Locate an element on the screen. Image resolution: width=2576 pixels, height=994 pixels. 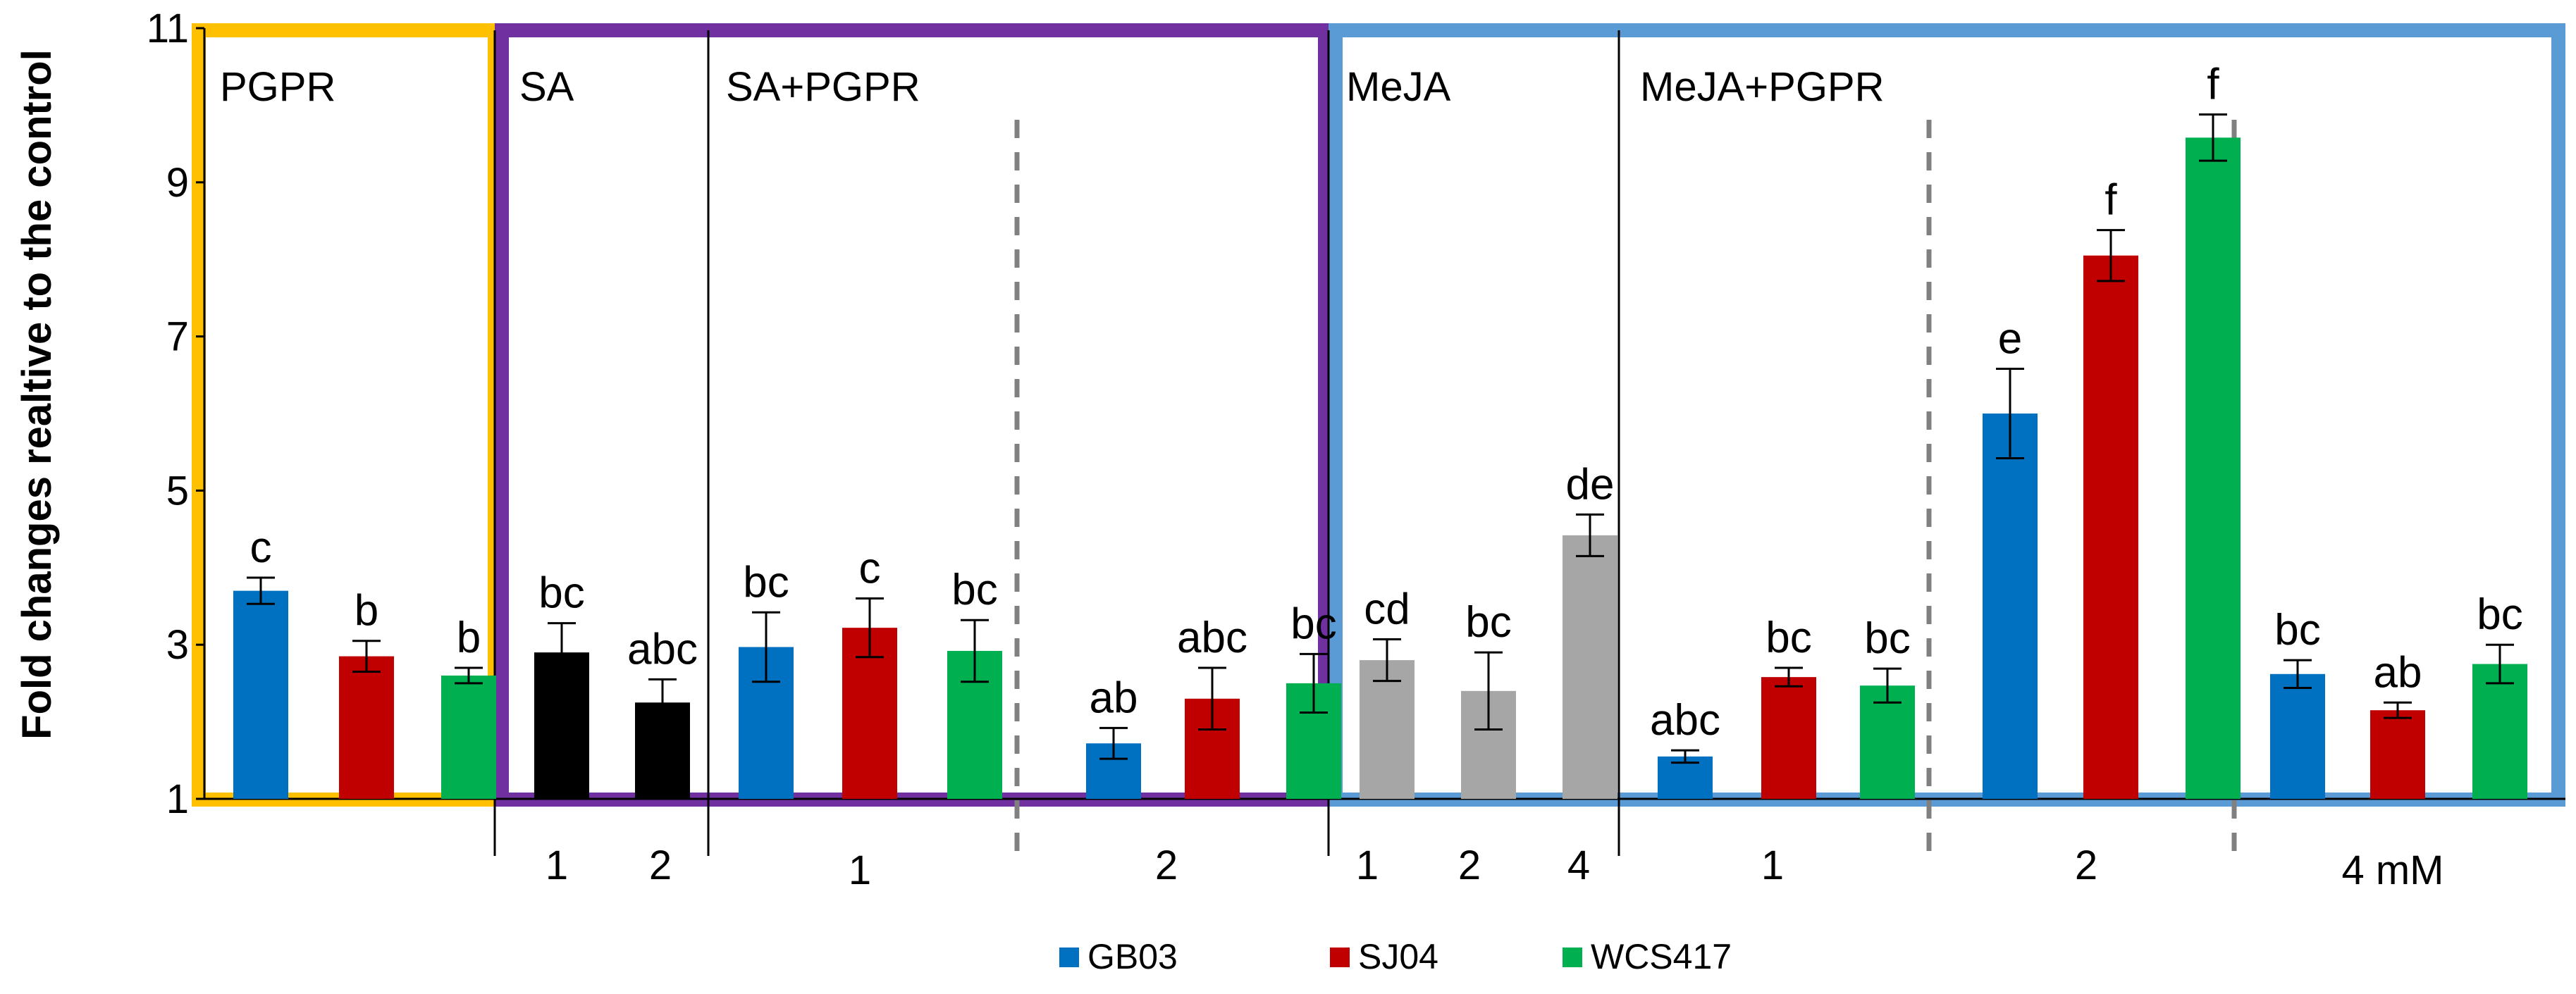
legend-gb03: GB03 is located at coordinates (1132, 956).